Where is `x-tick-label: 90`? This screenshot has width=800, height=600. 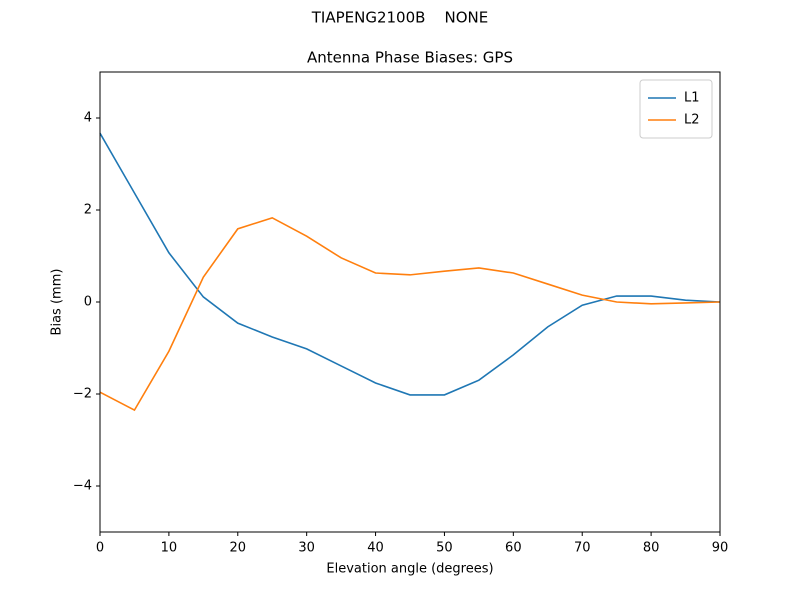 x-tick-label: 90 is located at coordinates (720, 548).